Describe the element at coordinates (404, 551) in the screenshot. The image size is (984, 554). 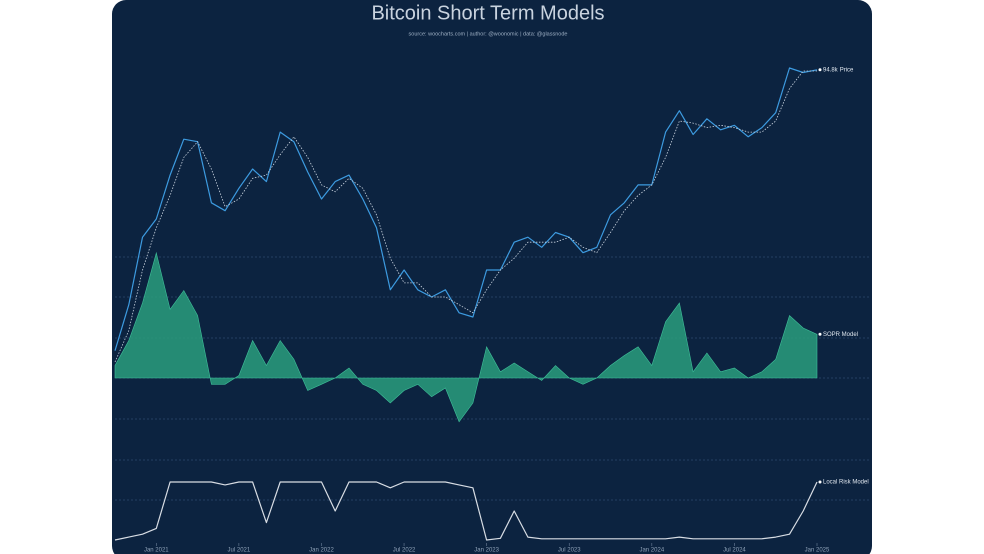
I see `x-tick-label: Jul 2022` at that location.